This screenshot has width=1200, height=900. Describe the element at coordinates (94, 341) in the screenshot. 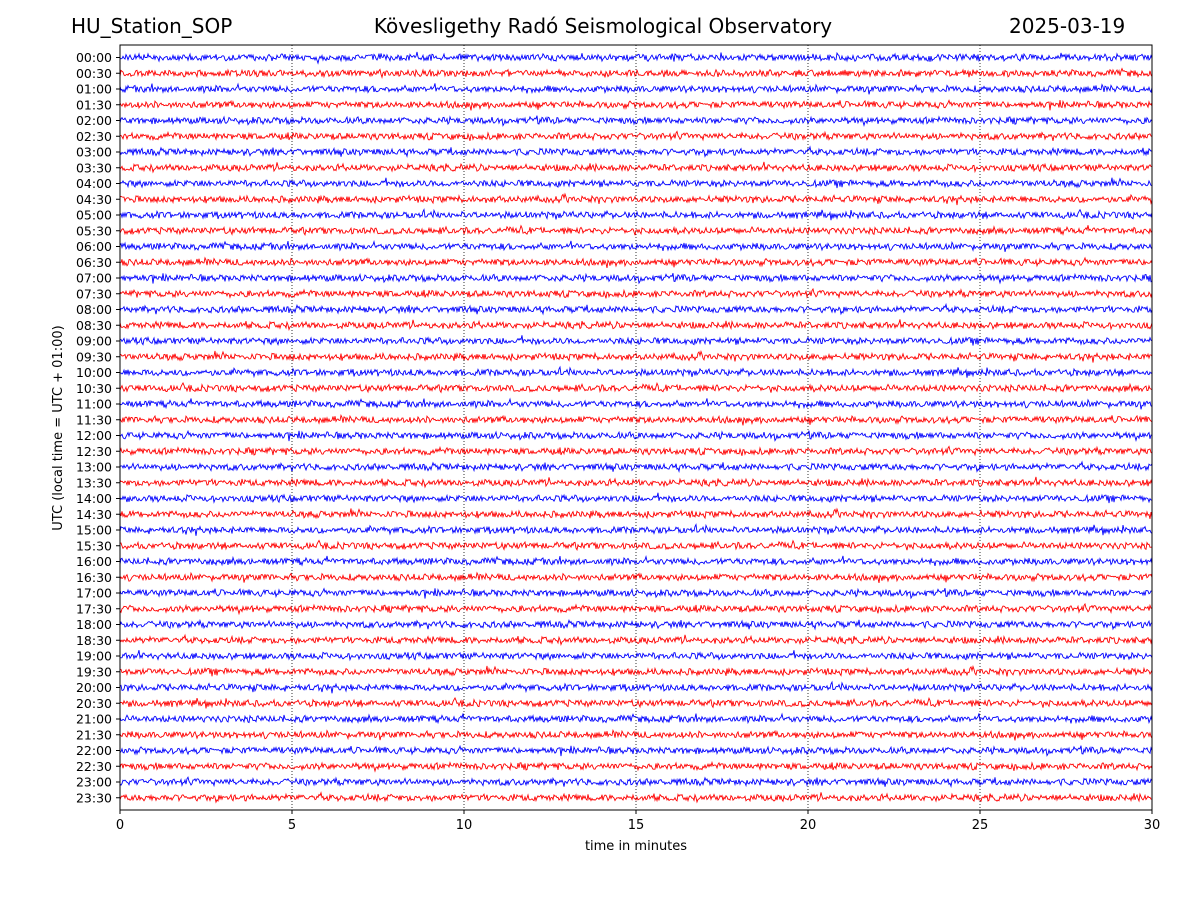

I see `y-tick-label: 09:00` at that location.